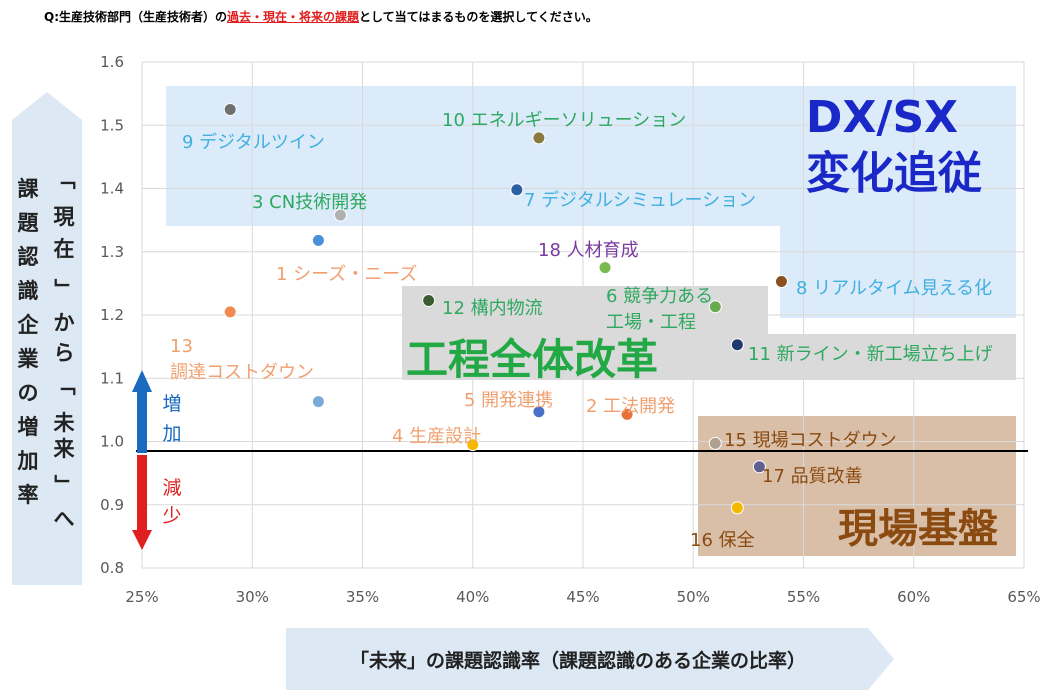 This screenshot has height=690, width=1064. I want to click on increase-arrow, so click(142, 411).